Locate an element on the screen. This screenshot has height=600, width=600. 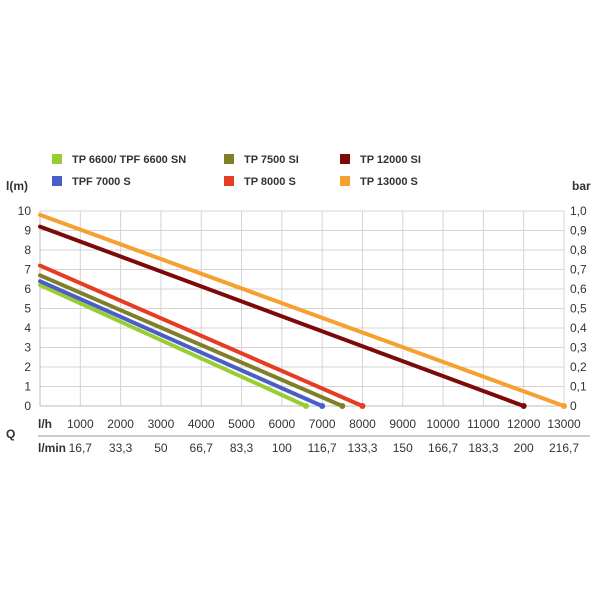
y-tick-label-right: 0,6 is located at coordinates (578, 289).